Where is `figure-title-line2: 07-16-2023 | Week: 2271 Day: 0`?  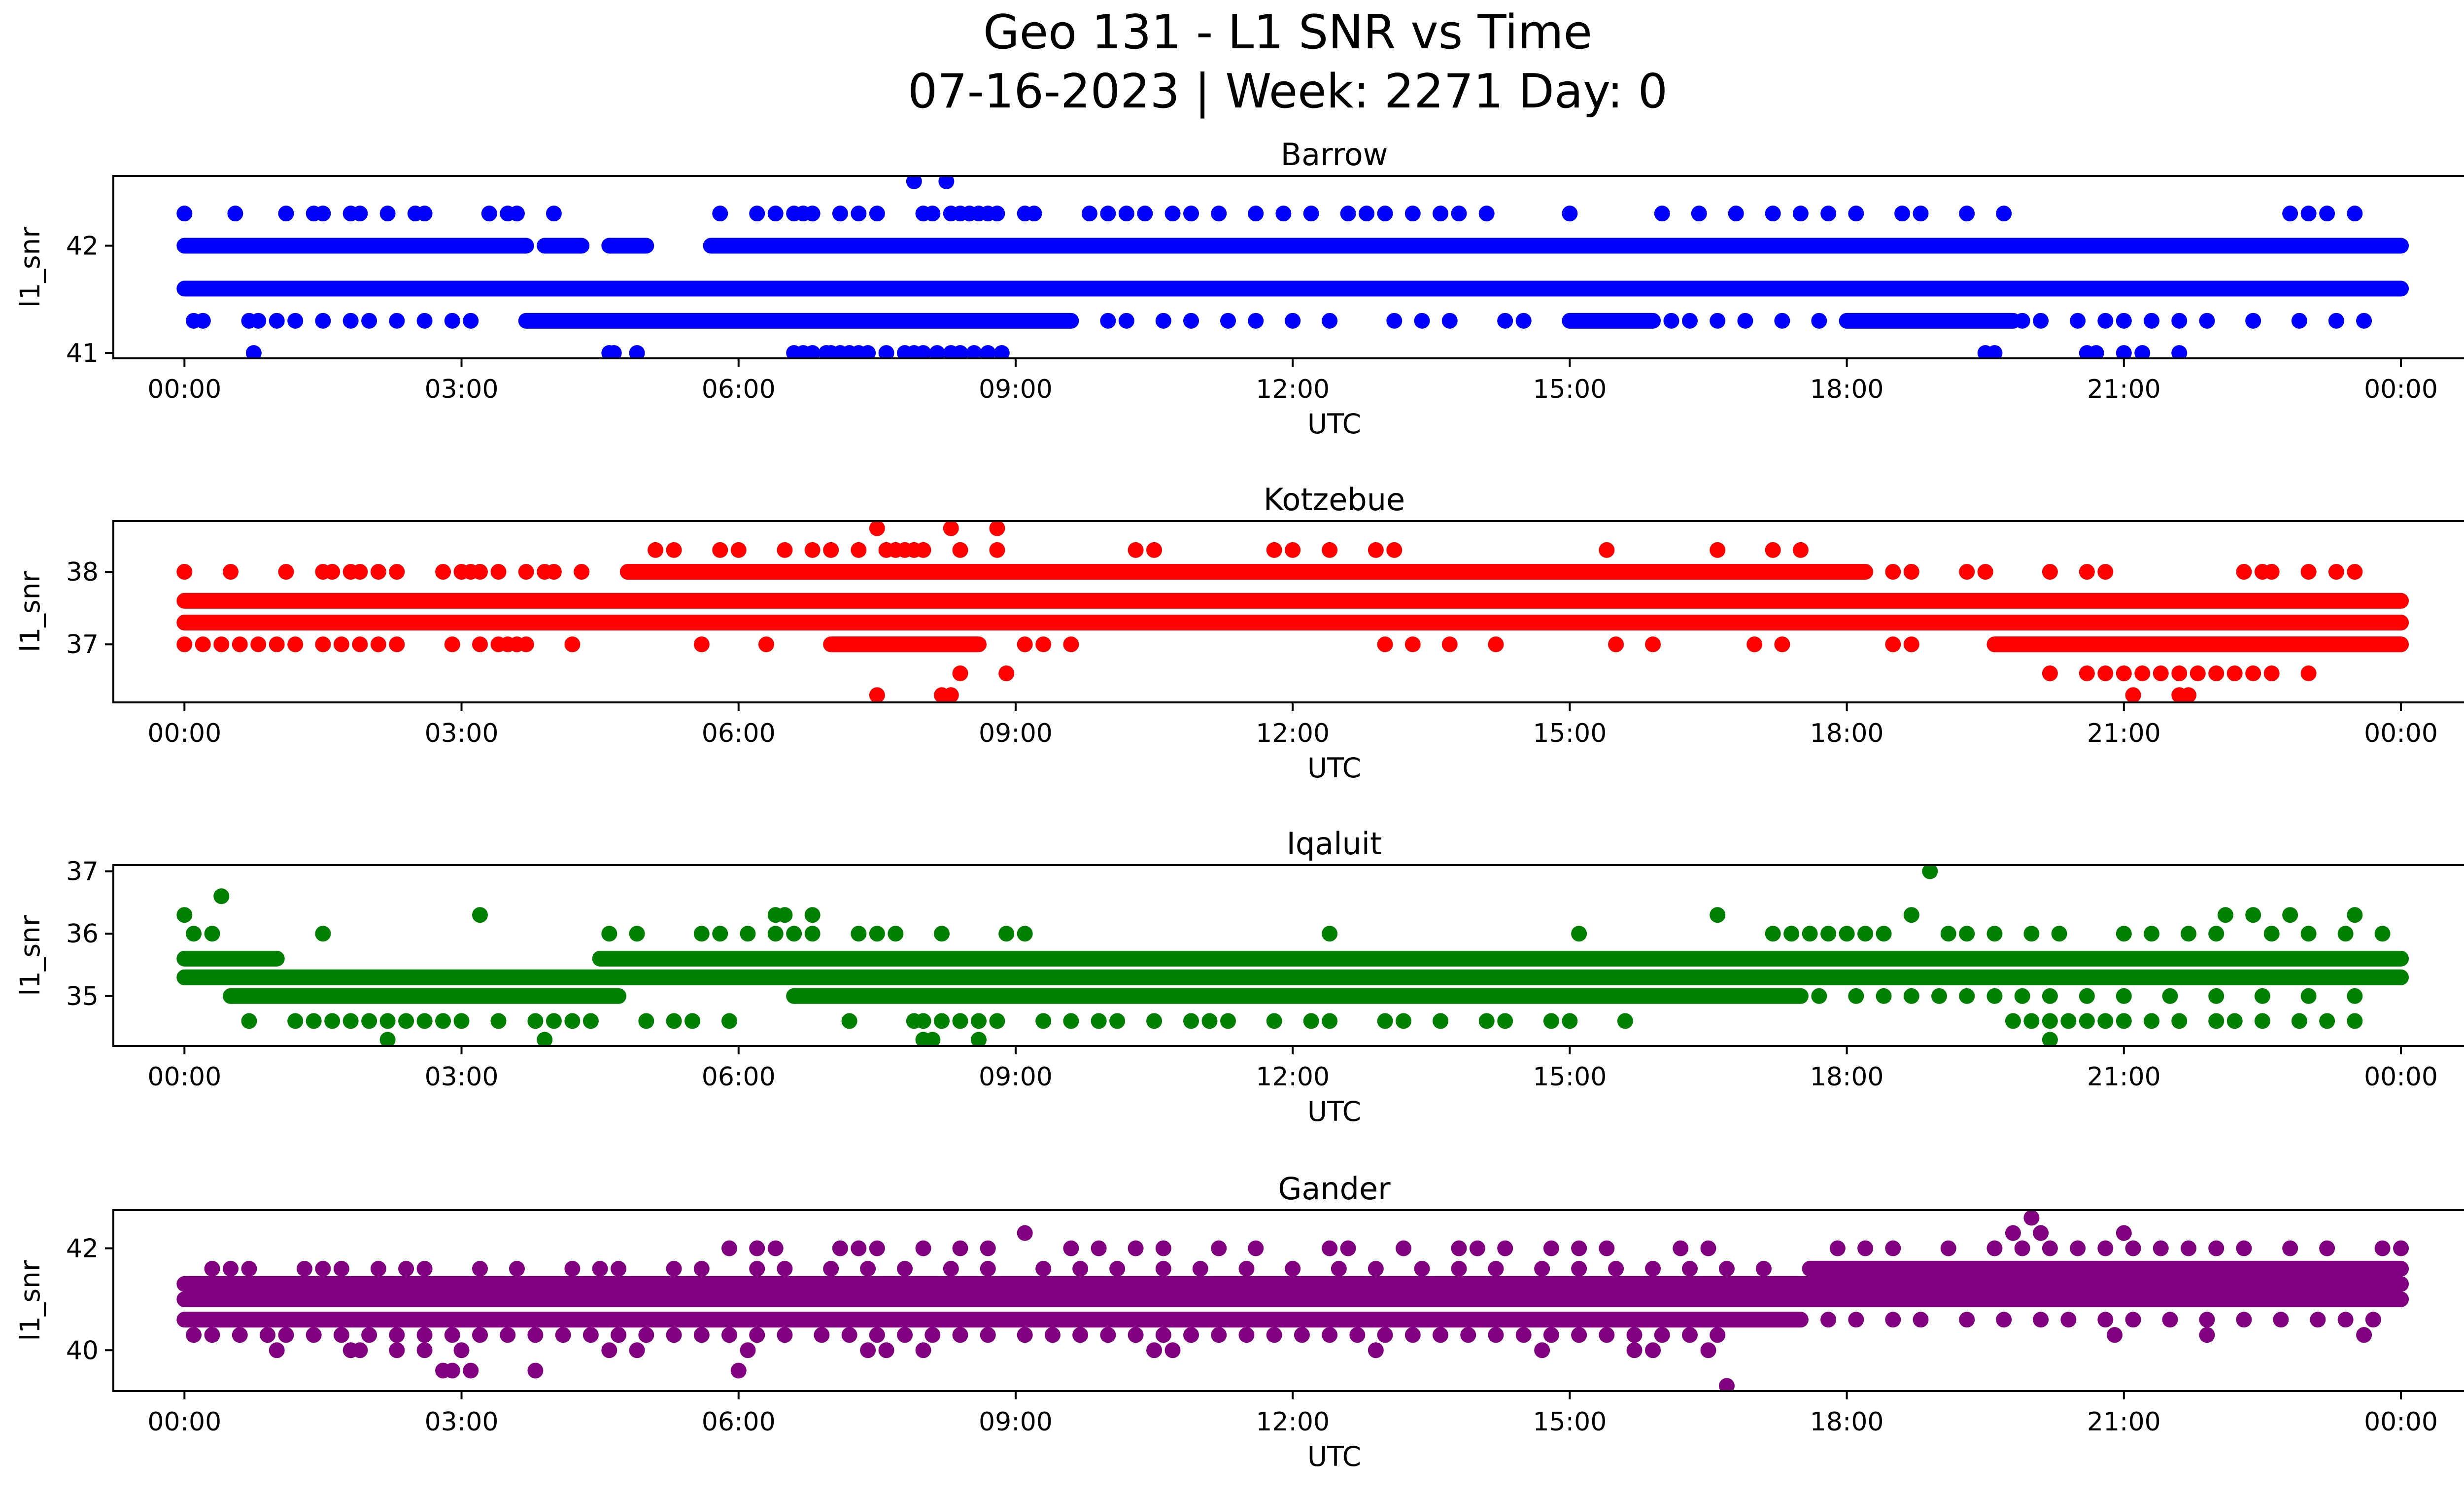 figure-title-line2: 07-16-2023 | Week: 2271 Day: 0 is located at coordinates (1288, 92).